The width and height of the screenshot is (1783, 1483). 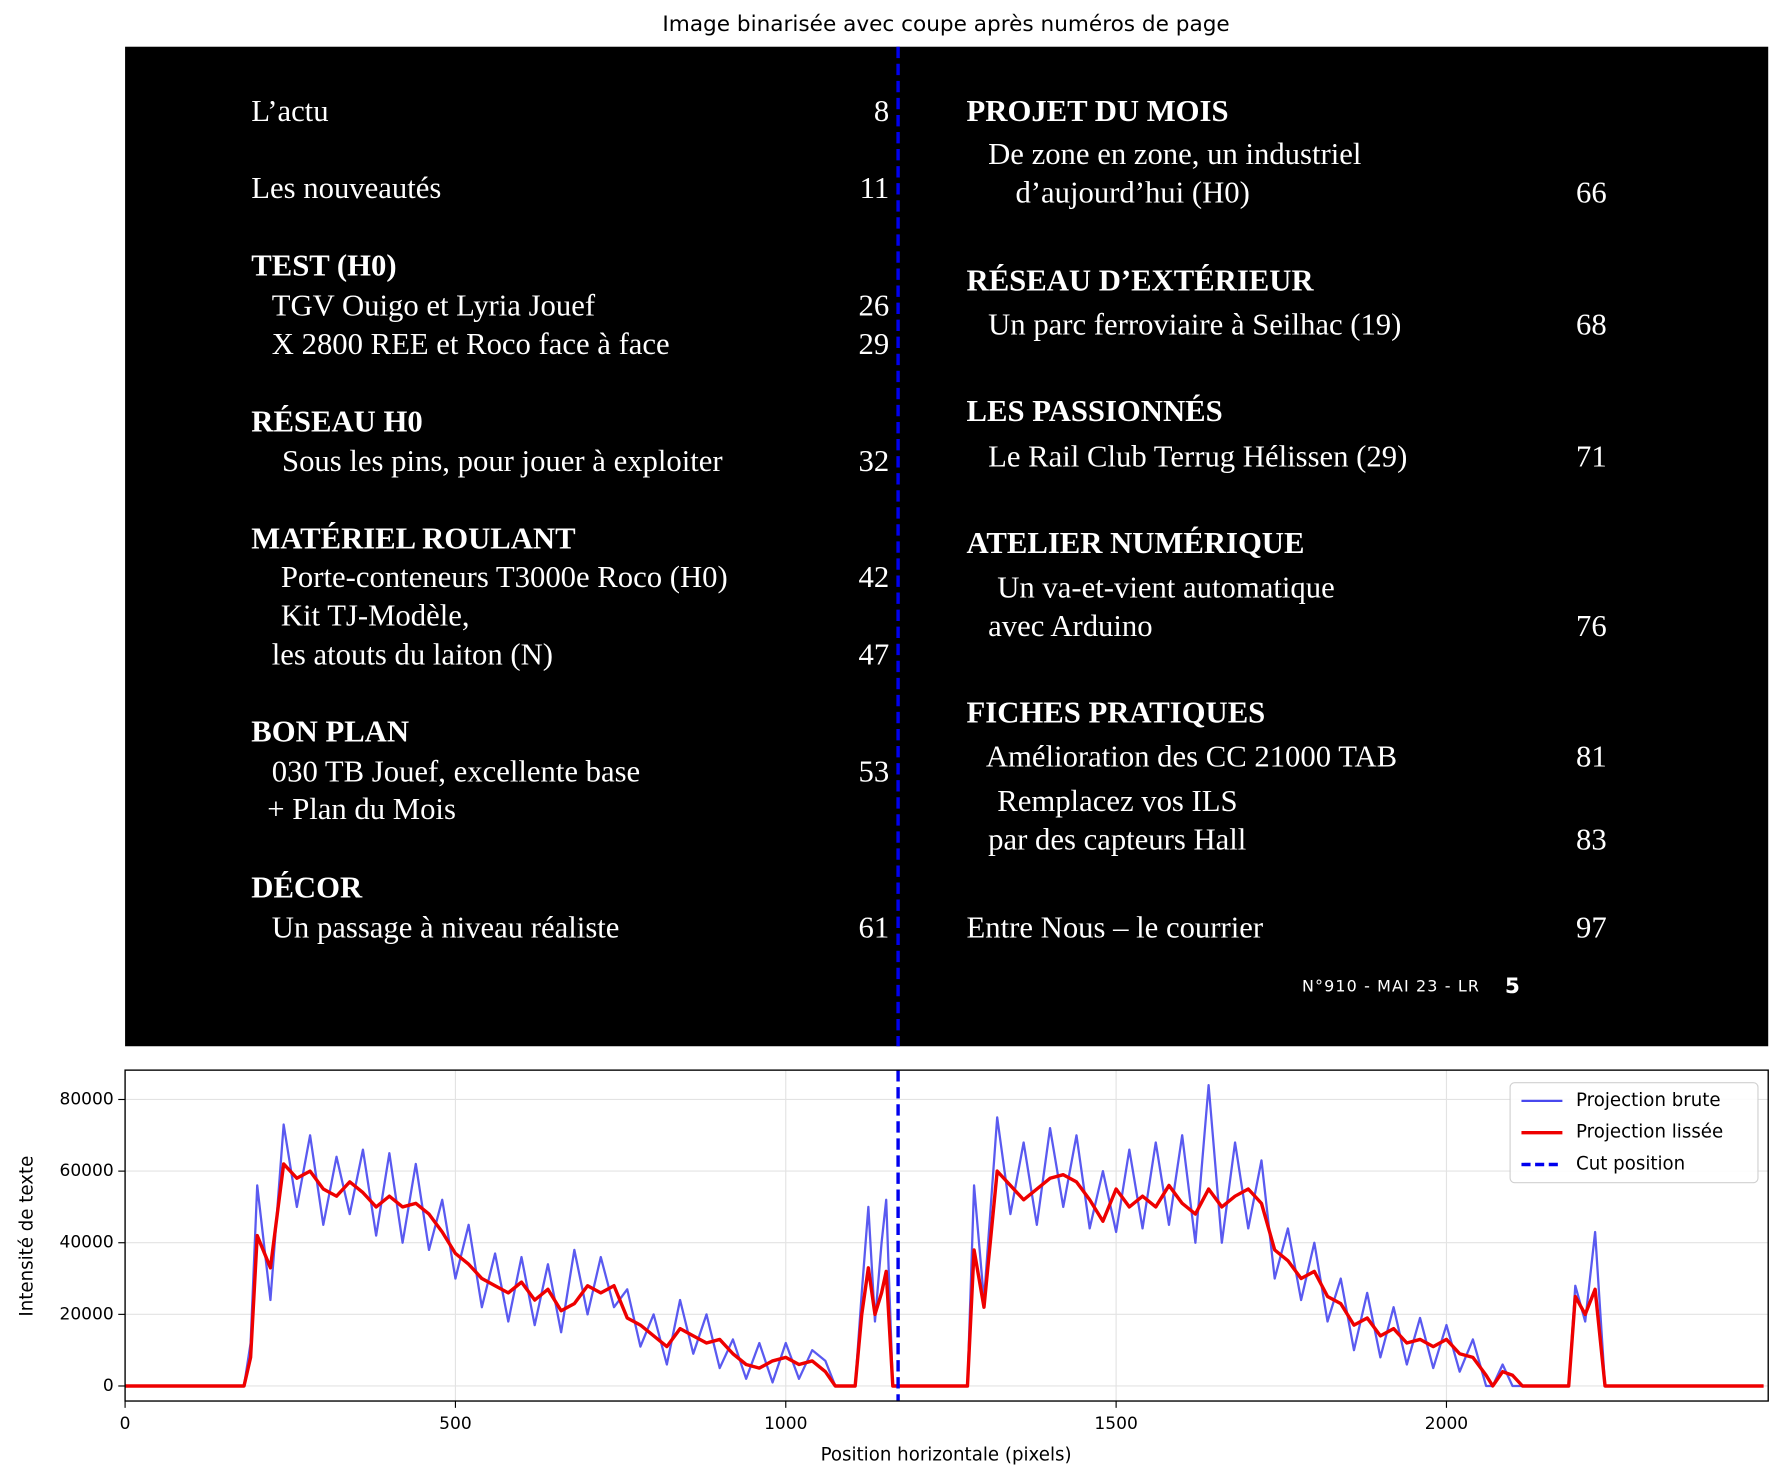 What do you see at coordinates (1649, 1132) in the screenshot?
I see `legend-label: Projection lissée` at bounding box center [1649, 1132].